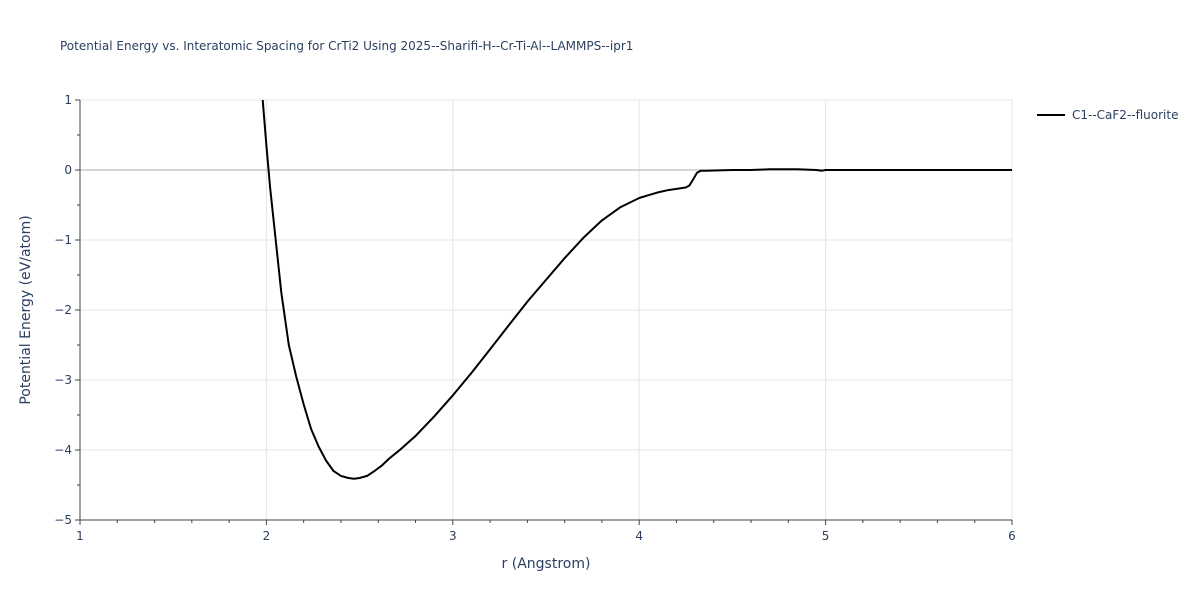 The image size is (1200, 600). I want to click on x-tick-label: 6, so click(1012, 536).